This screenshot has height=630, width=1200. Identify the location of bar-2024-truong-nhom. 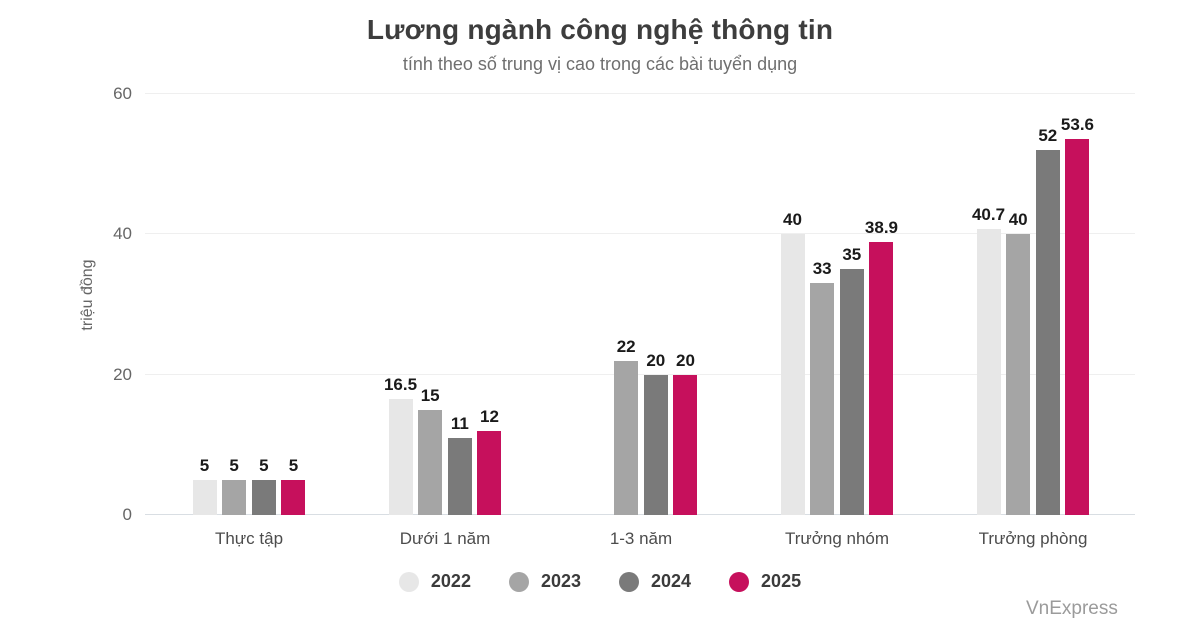
(851, 392).